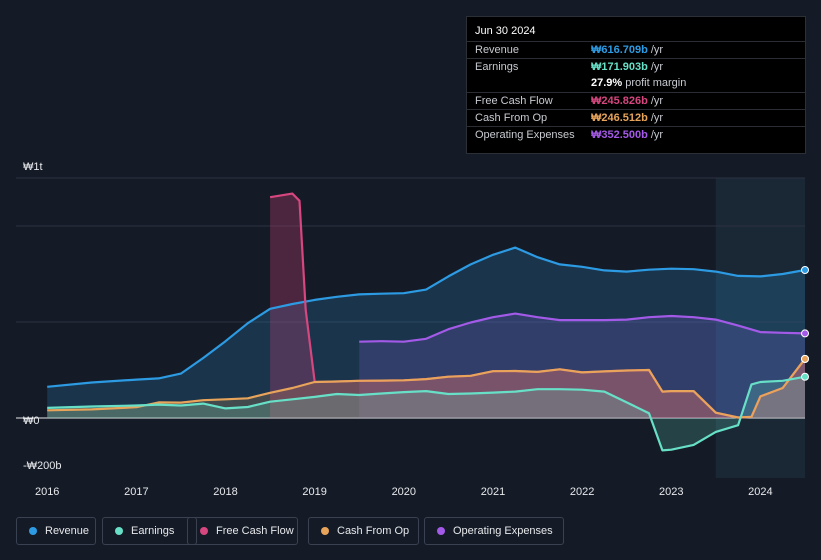 Image resolution: width=821 pixels, height=560 pixels. What do you see at coordinates (582, 327) in the screenshot?
I see `operating-expenses-line` at bounding box center [582, 327].